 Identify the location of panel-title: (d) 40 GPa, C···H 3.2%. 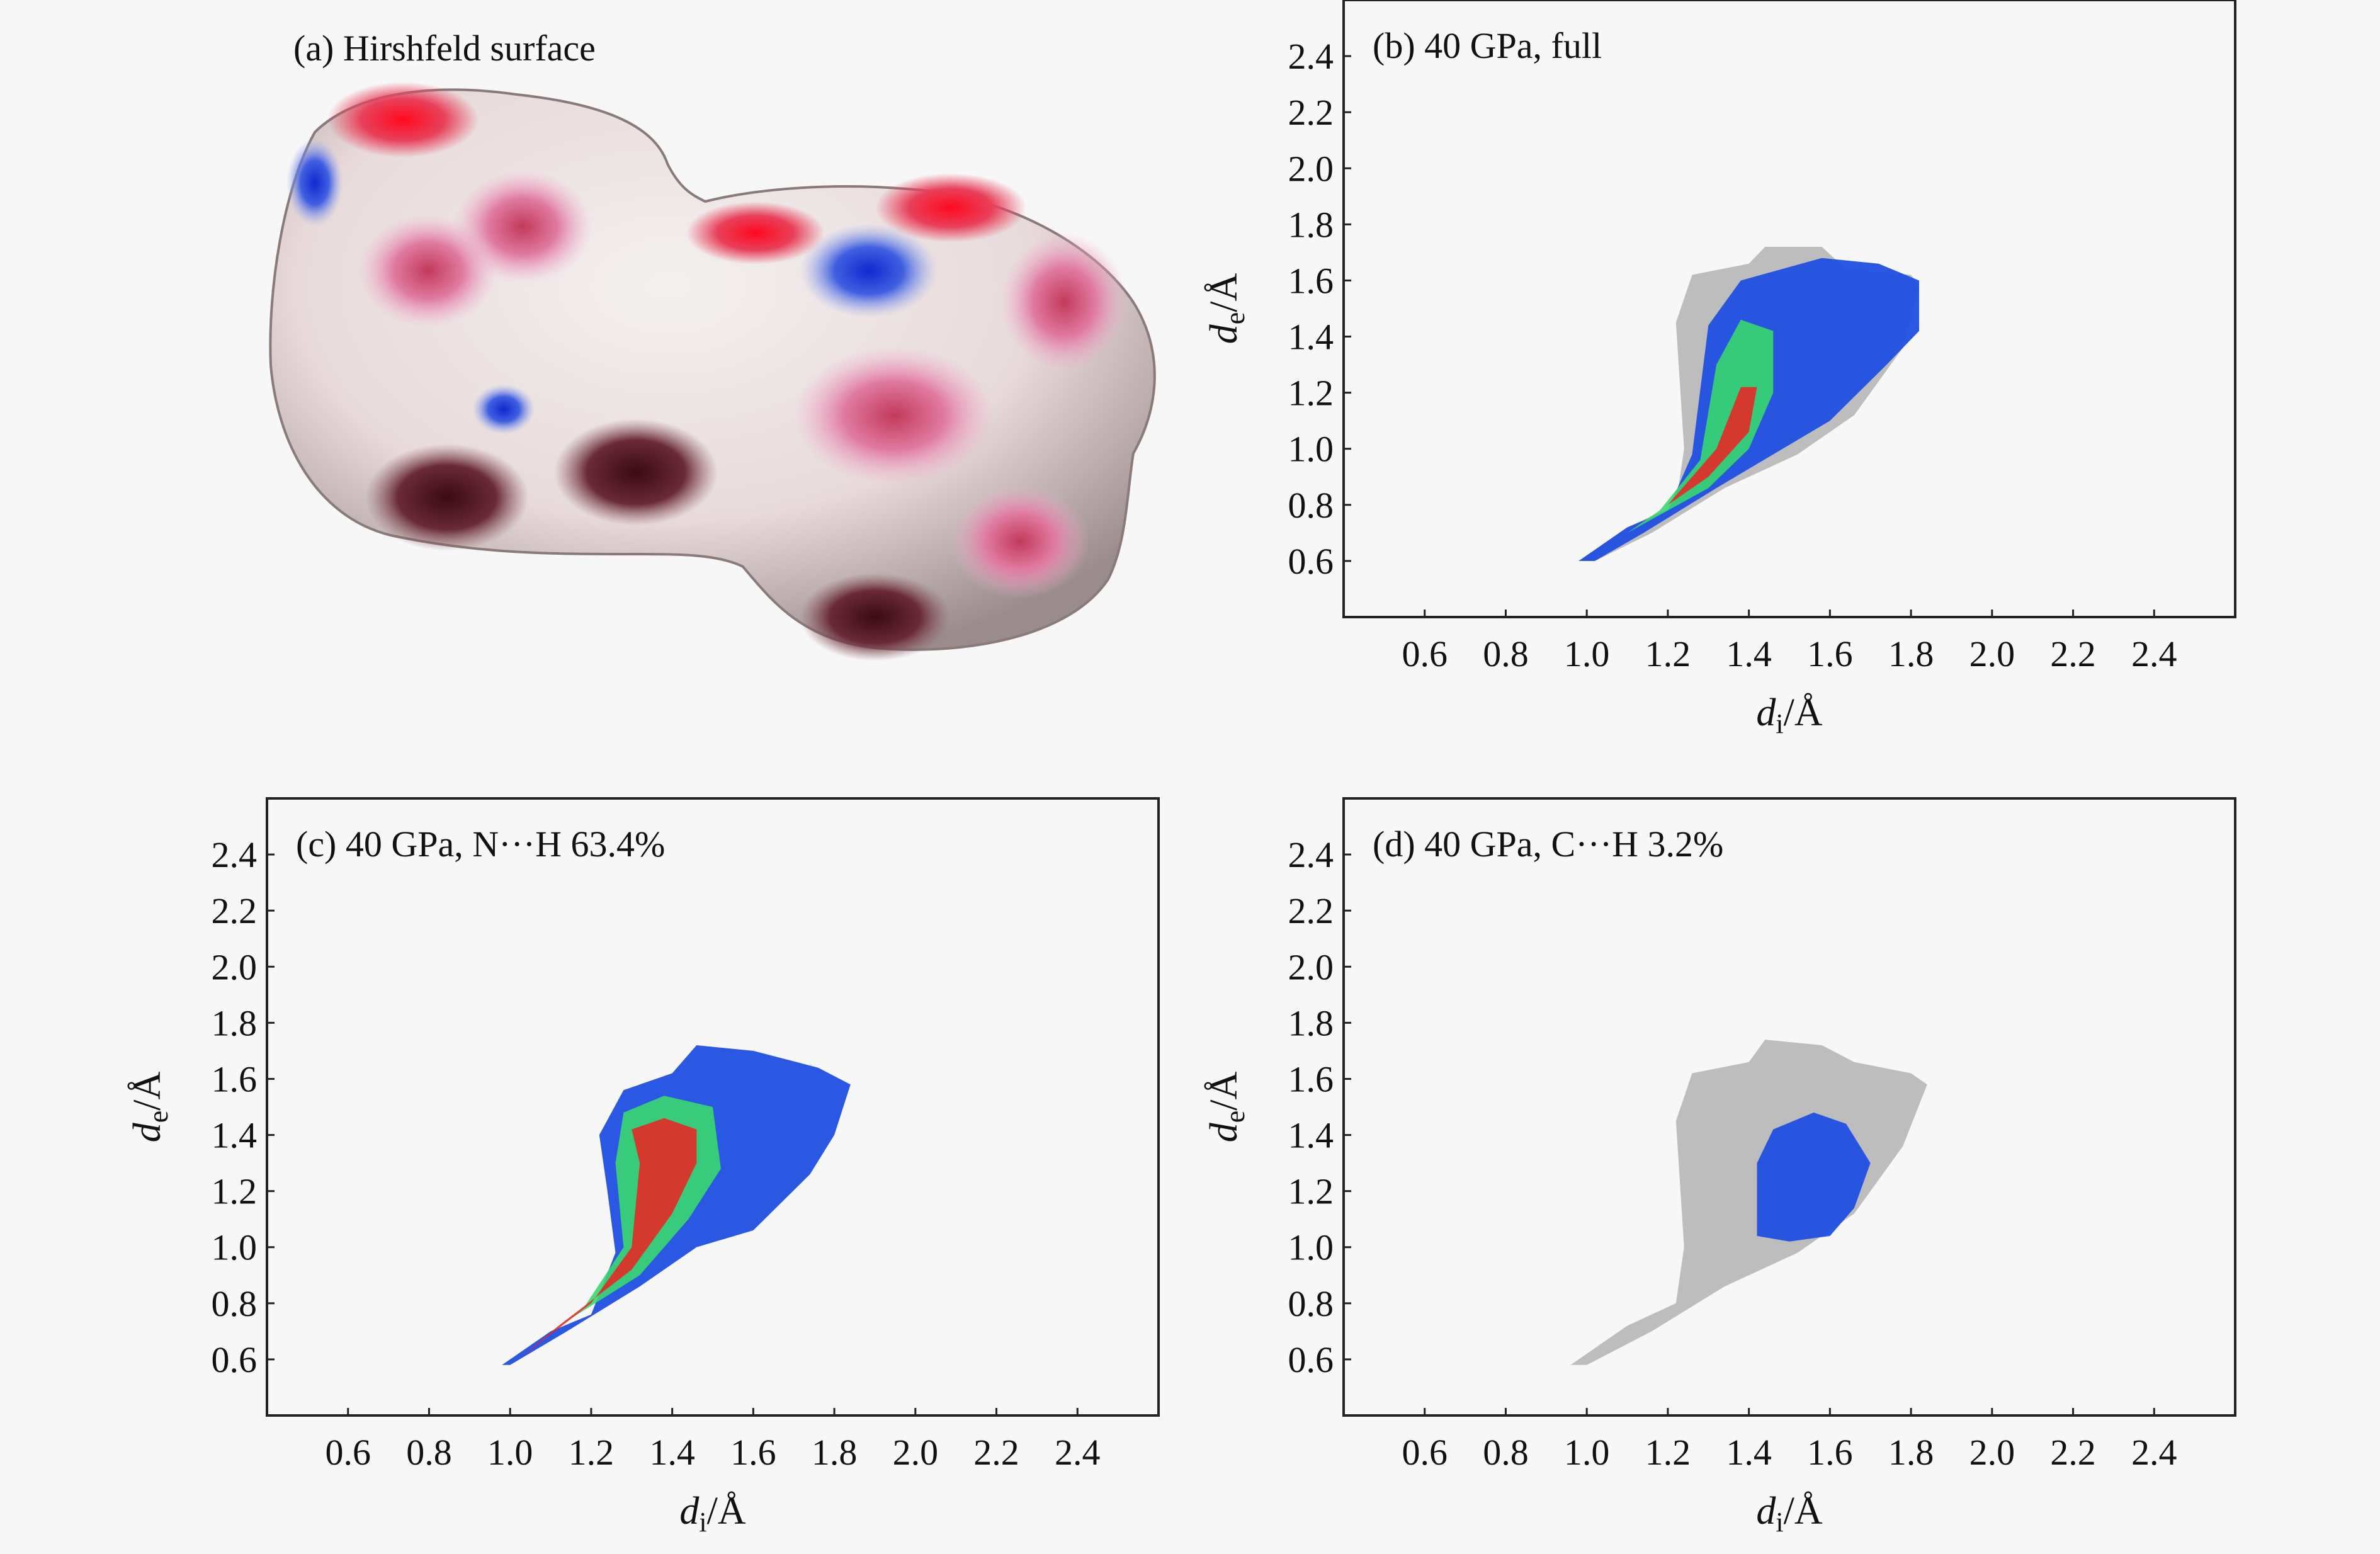
(1548, 844).